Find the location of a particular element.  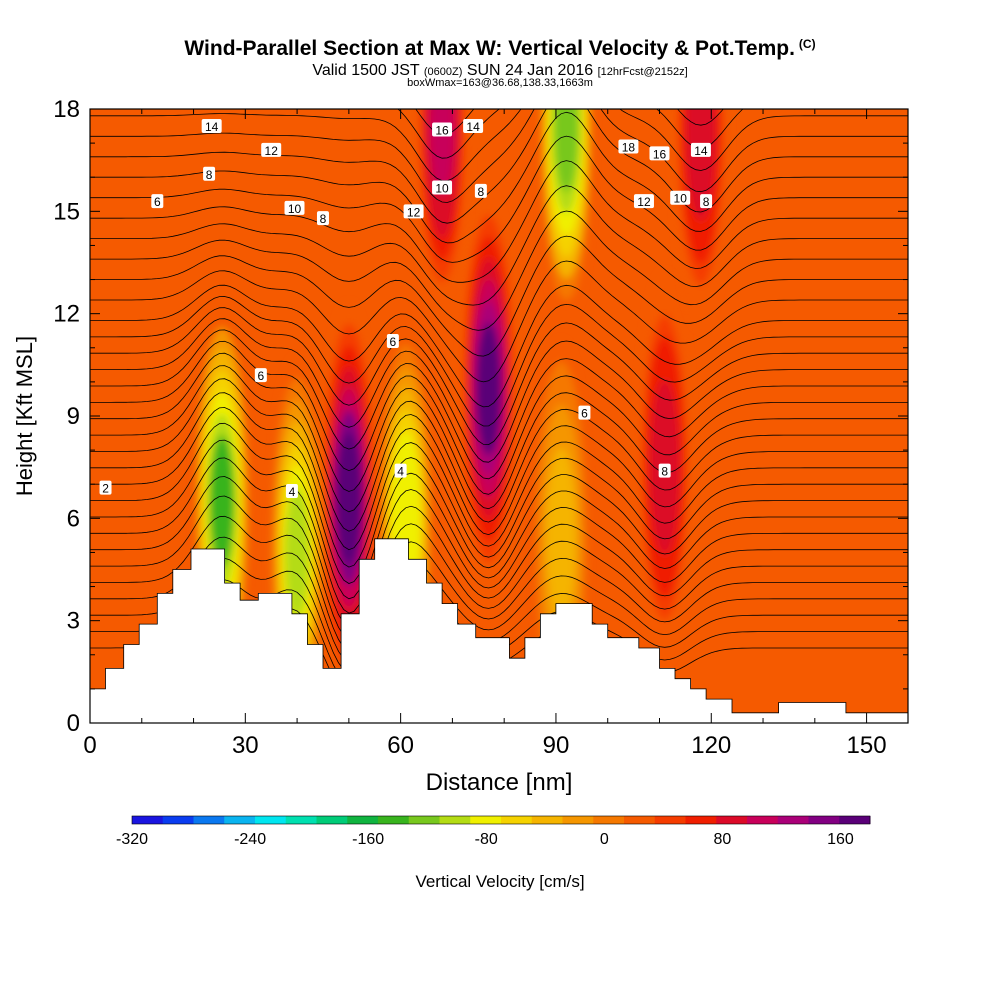

colorbar-label: Vertical Velocity [cm/s] is located at coordinates (500, 881).